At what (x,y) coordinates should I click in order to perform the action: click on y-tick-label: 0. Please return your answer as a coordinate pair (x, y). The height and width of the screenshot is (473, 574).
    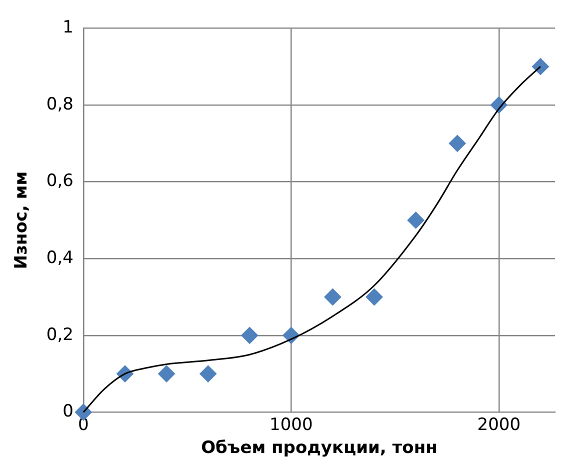
    Looking at the image, I should click on (68, 412).